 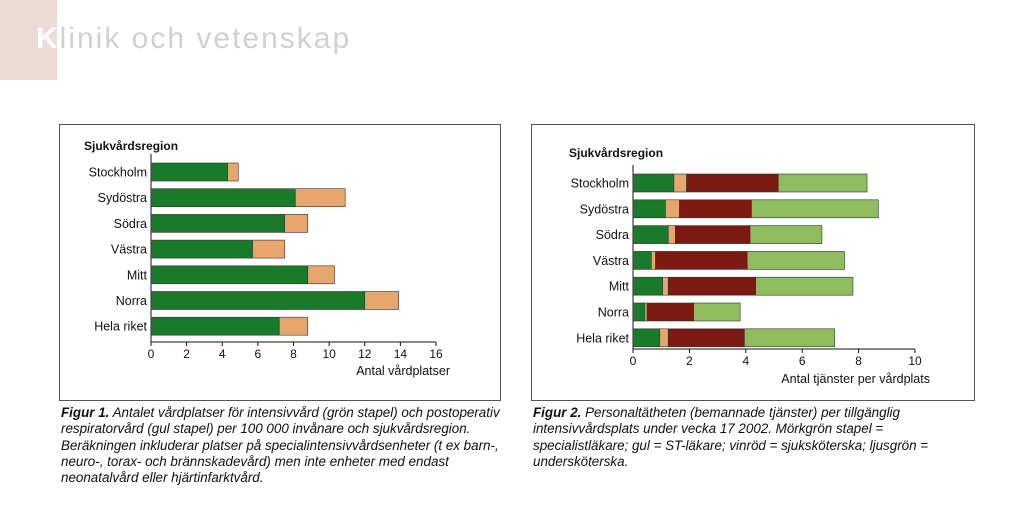 What do you see at coordinates (131, 146) in the screenshot?
I see `fig1-region-label: Sjukvårdsregion` at bounding box center [131, 146].